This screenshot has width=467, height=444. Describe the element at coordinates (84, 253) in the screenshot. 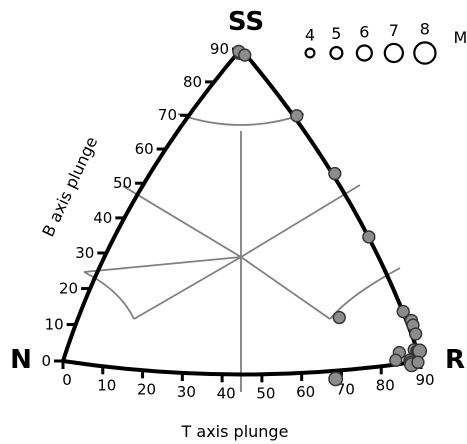

I see `b-axis-tick-label: 30` at that location.